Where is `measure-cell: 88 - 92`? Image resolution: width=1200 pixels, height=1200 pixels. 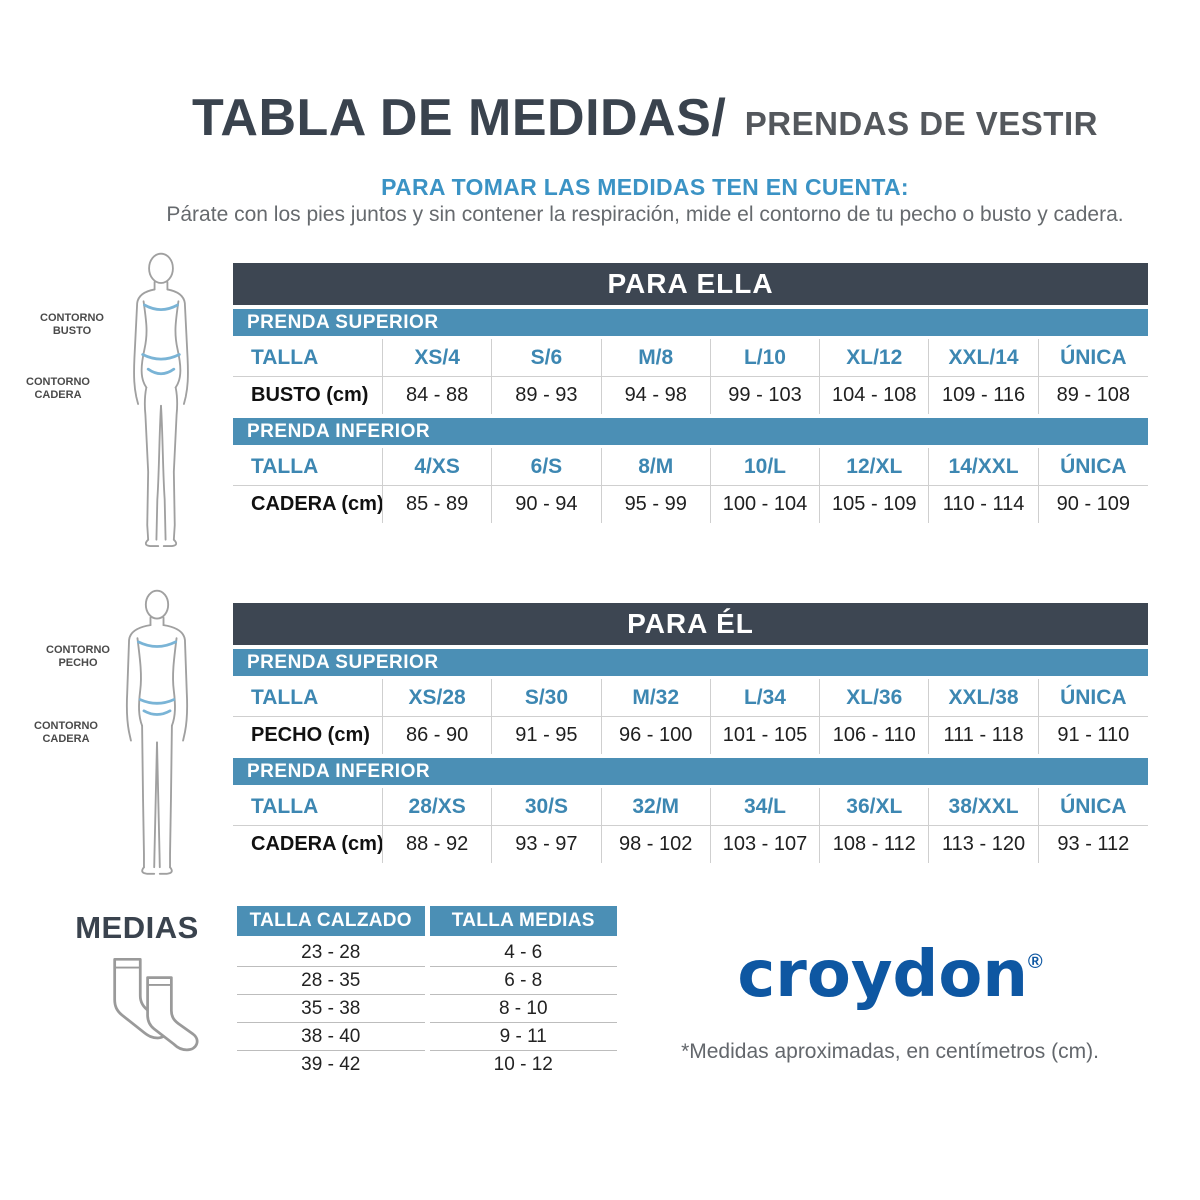 measure-cell: 88 - 92 is located at coordinates (438, 844).